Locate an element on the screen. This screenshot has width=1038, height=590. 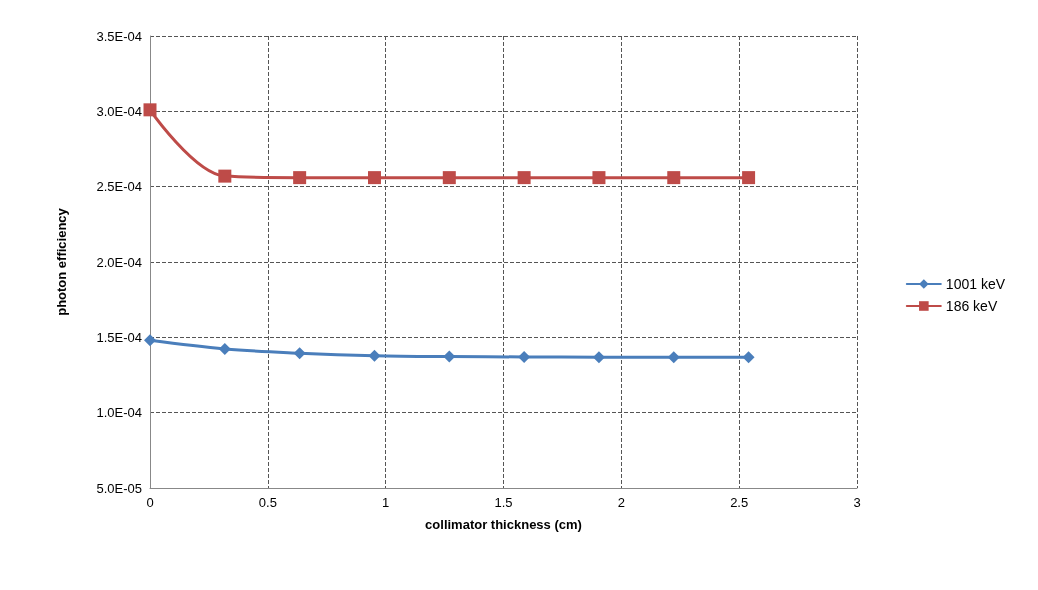
x-tick-label: 1.5 is located at coordinates (503, 502).